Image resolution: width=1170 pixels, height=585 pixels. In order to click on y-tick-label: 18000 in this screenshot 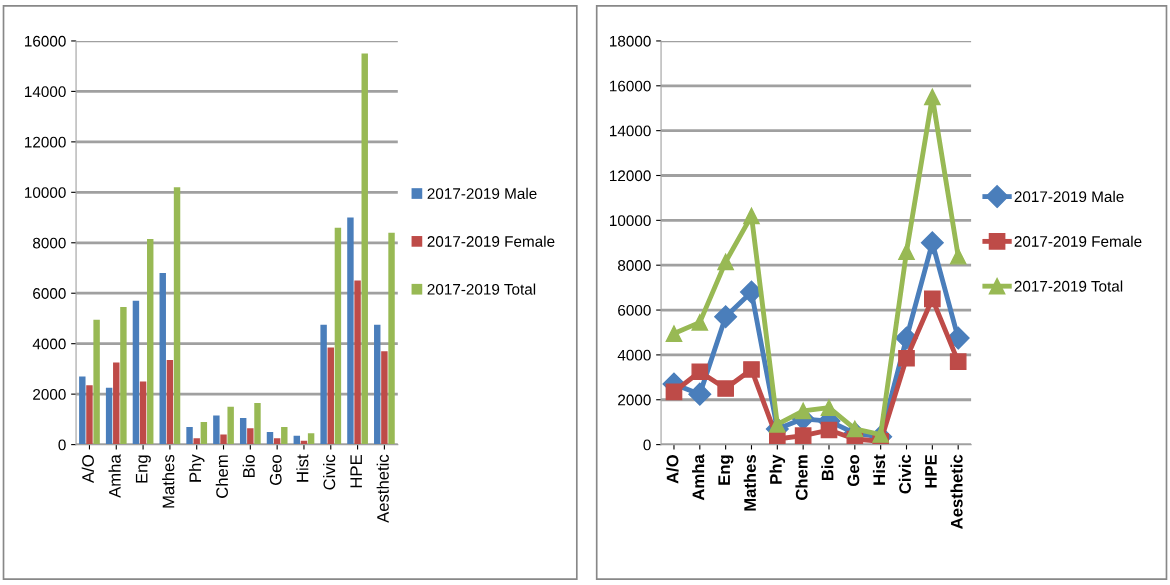, I will do `click(630, 41)`.